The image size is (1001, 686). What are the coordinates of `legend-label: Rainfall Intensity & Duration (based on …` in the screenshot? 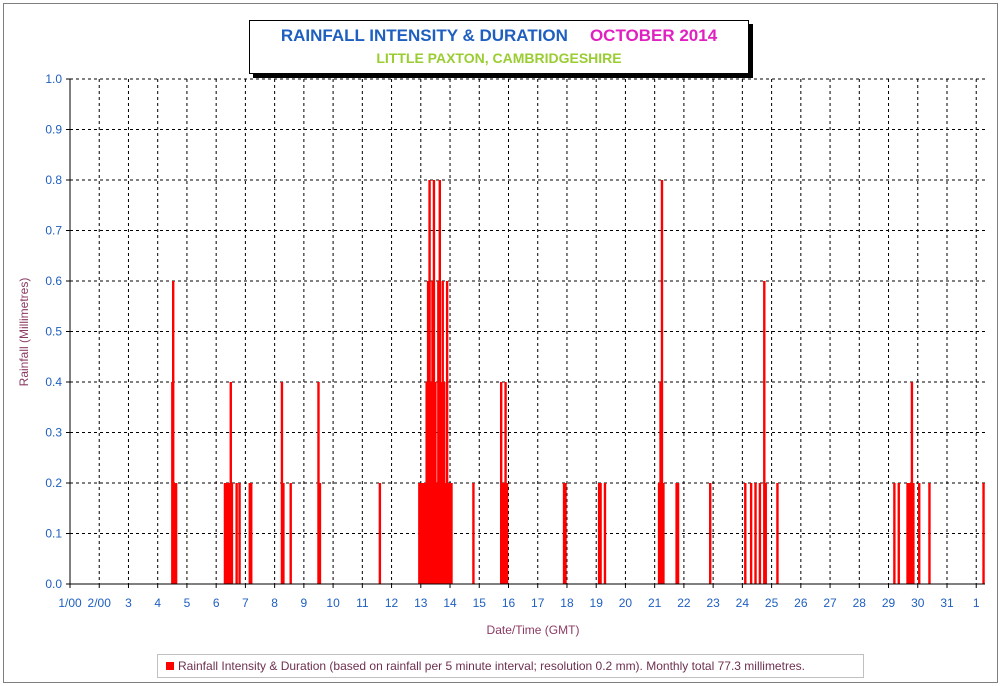 It's located at (491, 666).